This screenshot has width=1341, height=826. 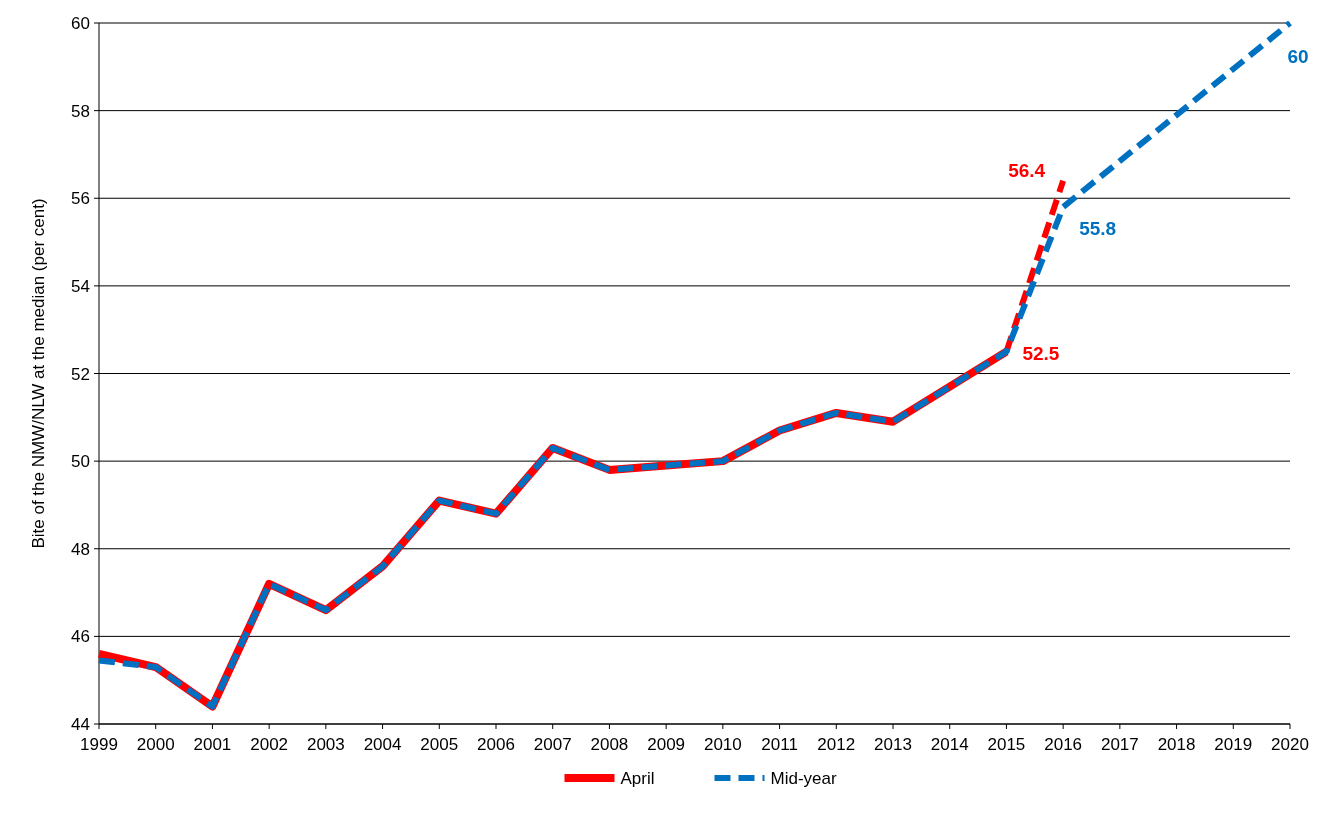 What do you see at coordinates (1290, 744) in the screenshot?
I see `x-tick-label: 2020` at bounding box center [1290, 744].